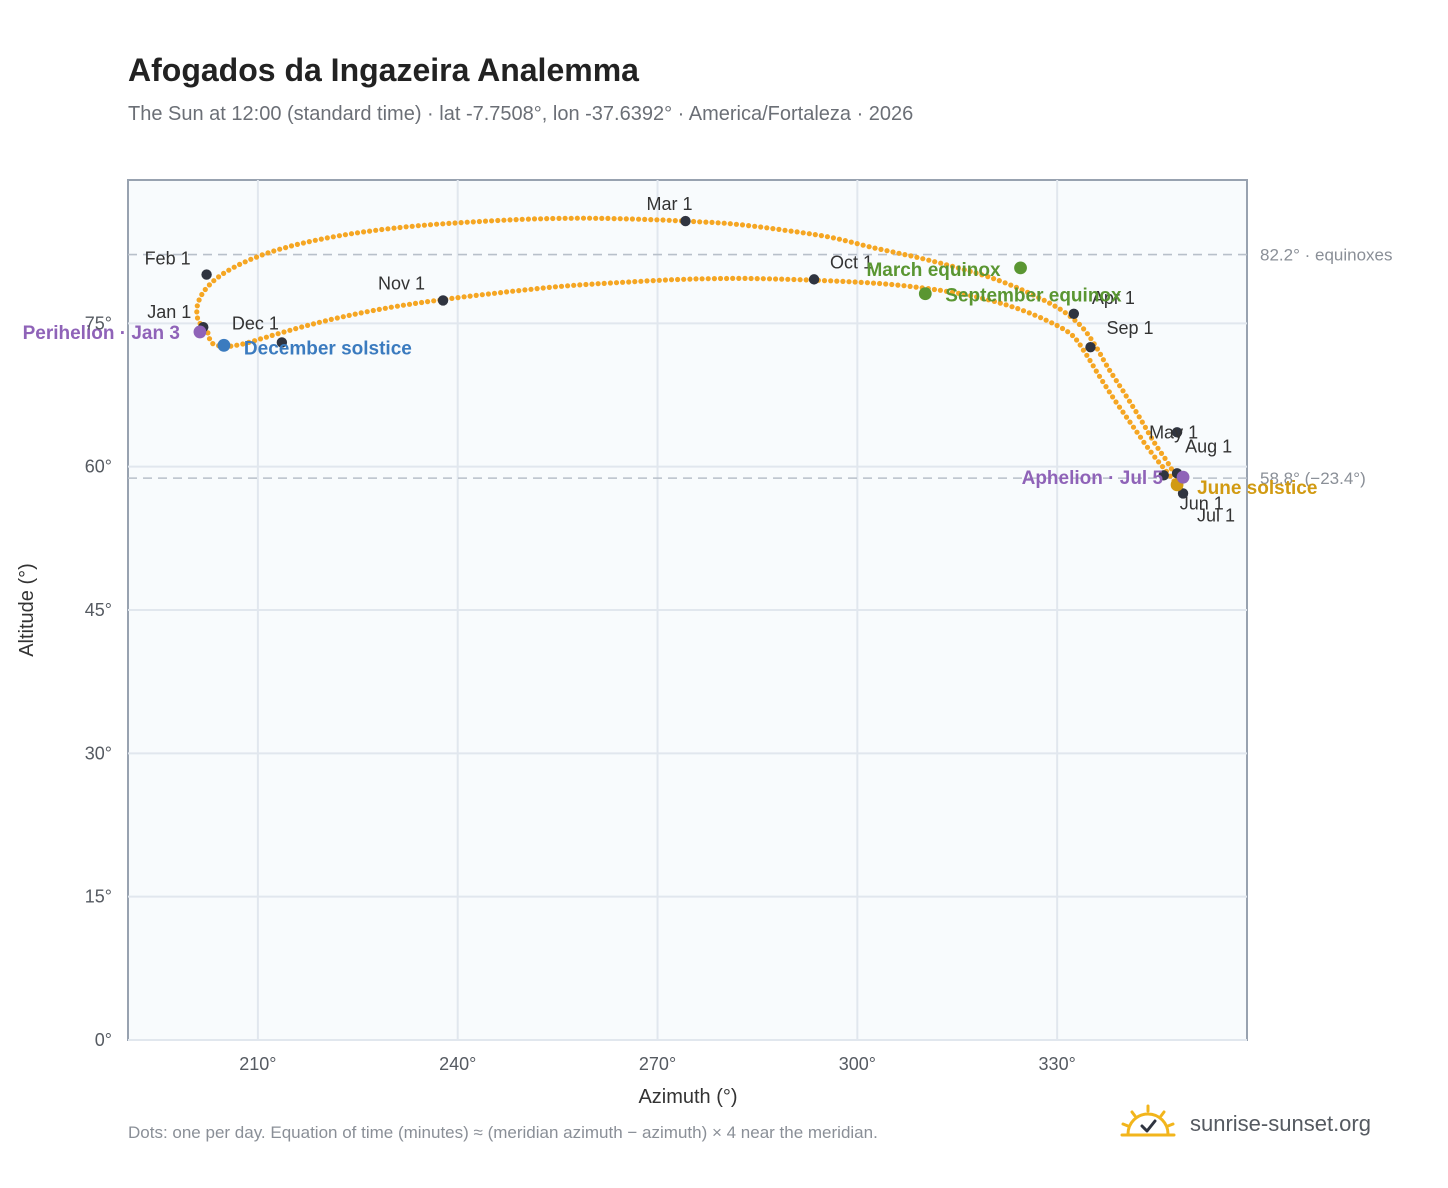  What do you see at coordinates (103, 1040) in the screenshot?
I see `y-tick-label: 0°` at bounding box center [103, 1040].